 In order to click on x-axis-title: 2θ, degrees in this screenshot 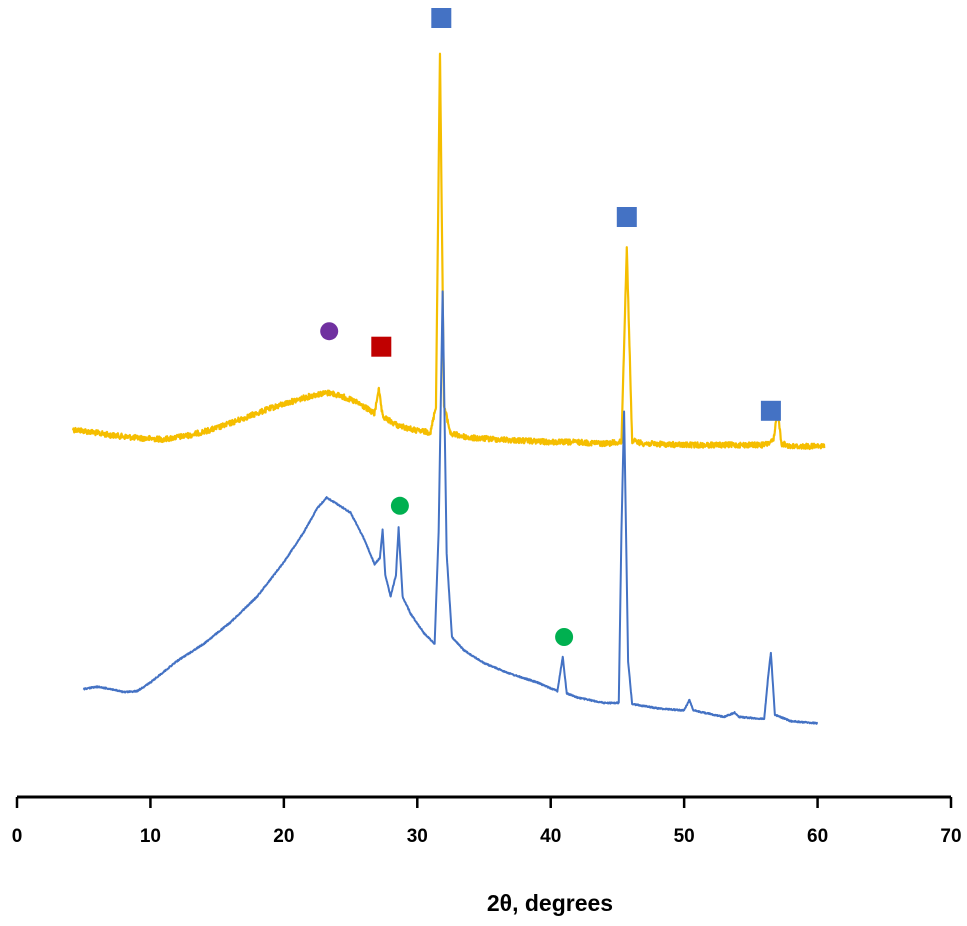, I will do `click(550, 903)`.